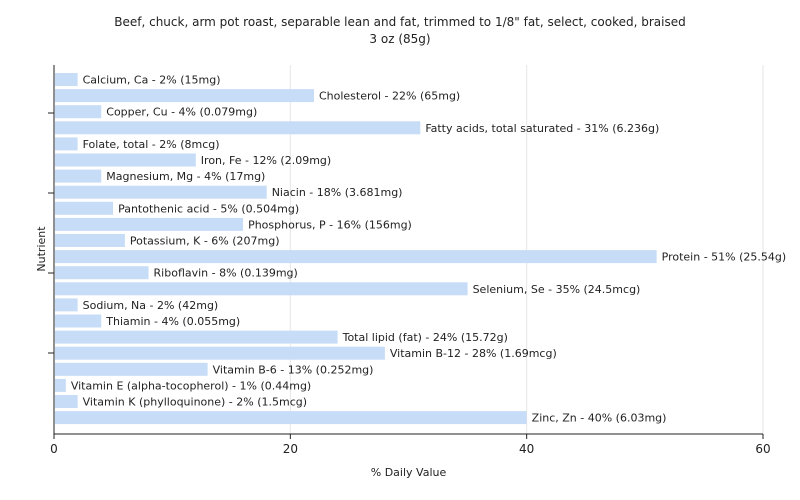  I want to click on bar-label: Iron, Fe - 12% (2.09mg), so click(266, 160).